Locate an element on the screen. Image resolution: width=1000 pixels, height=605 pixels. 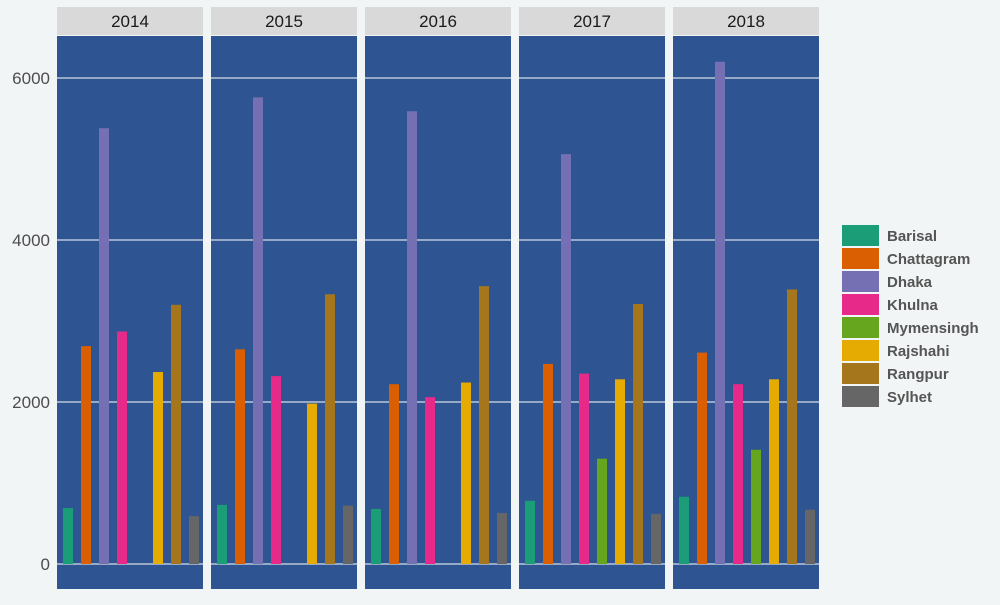
bar-rangpur-2016 is located at coordinates (484, 425).